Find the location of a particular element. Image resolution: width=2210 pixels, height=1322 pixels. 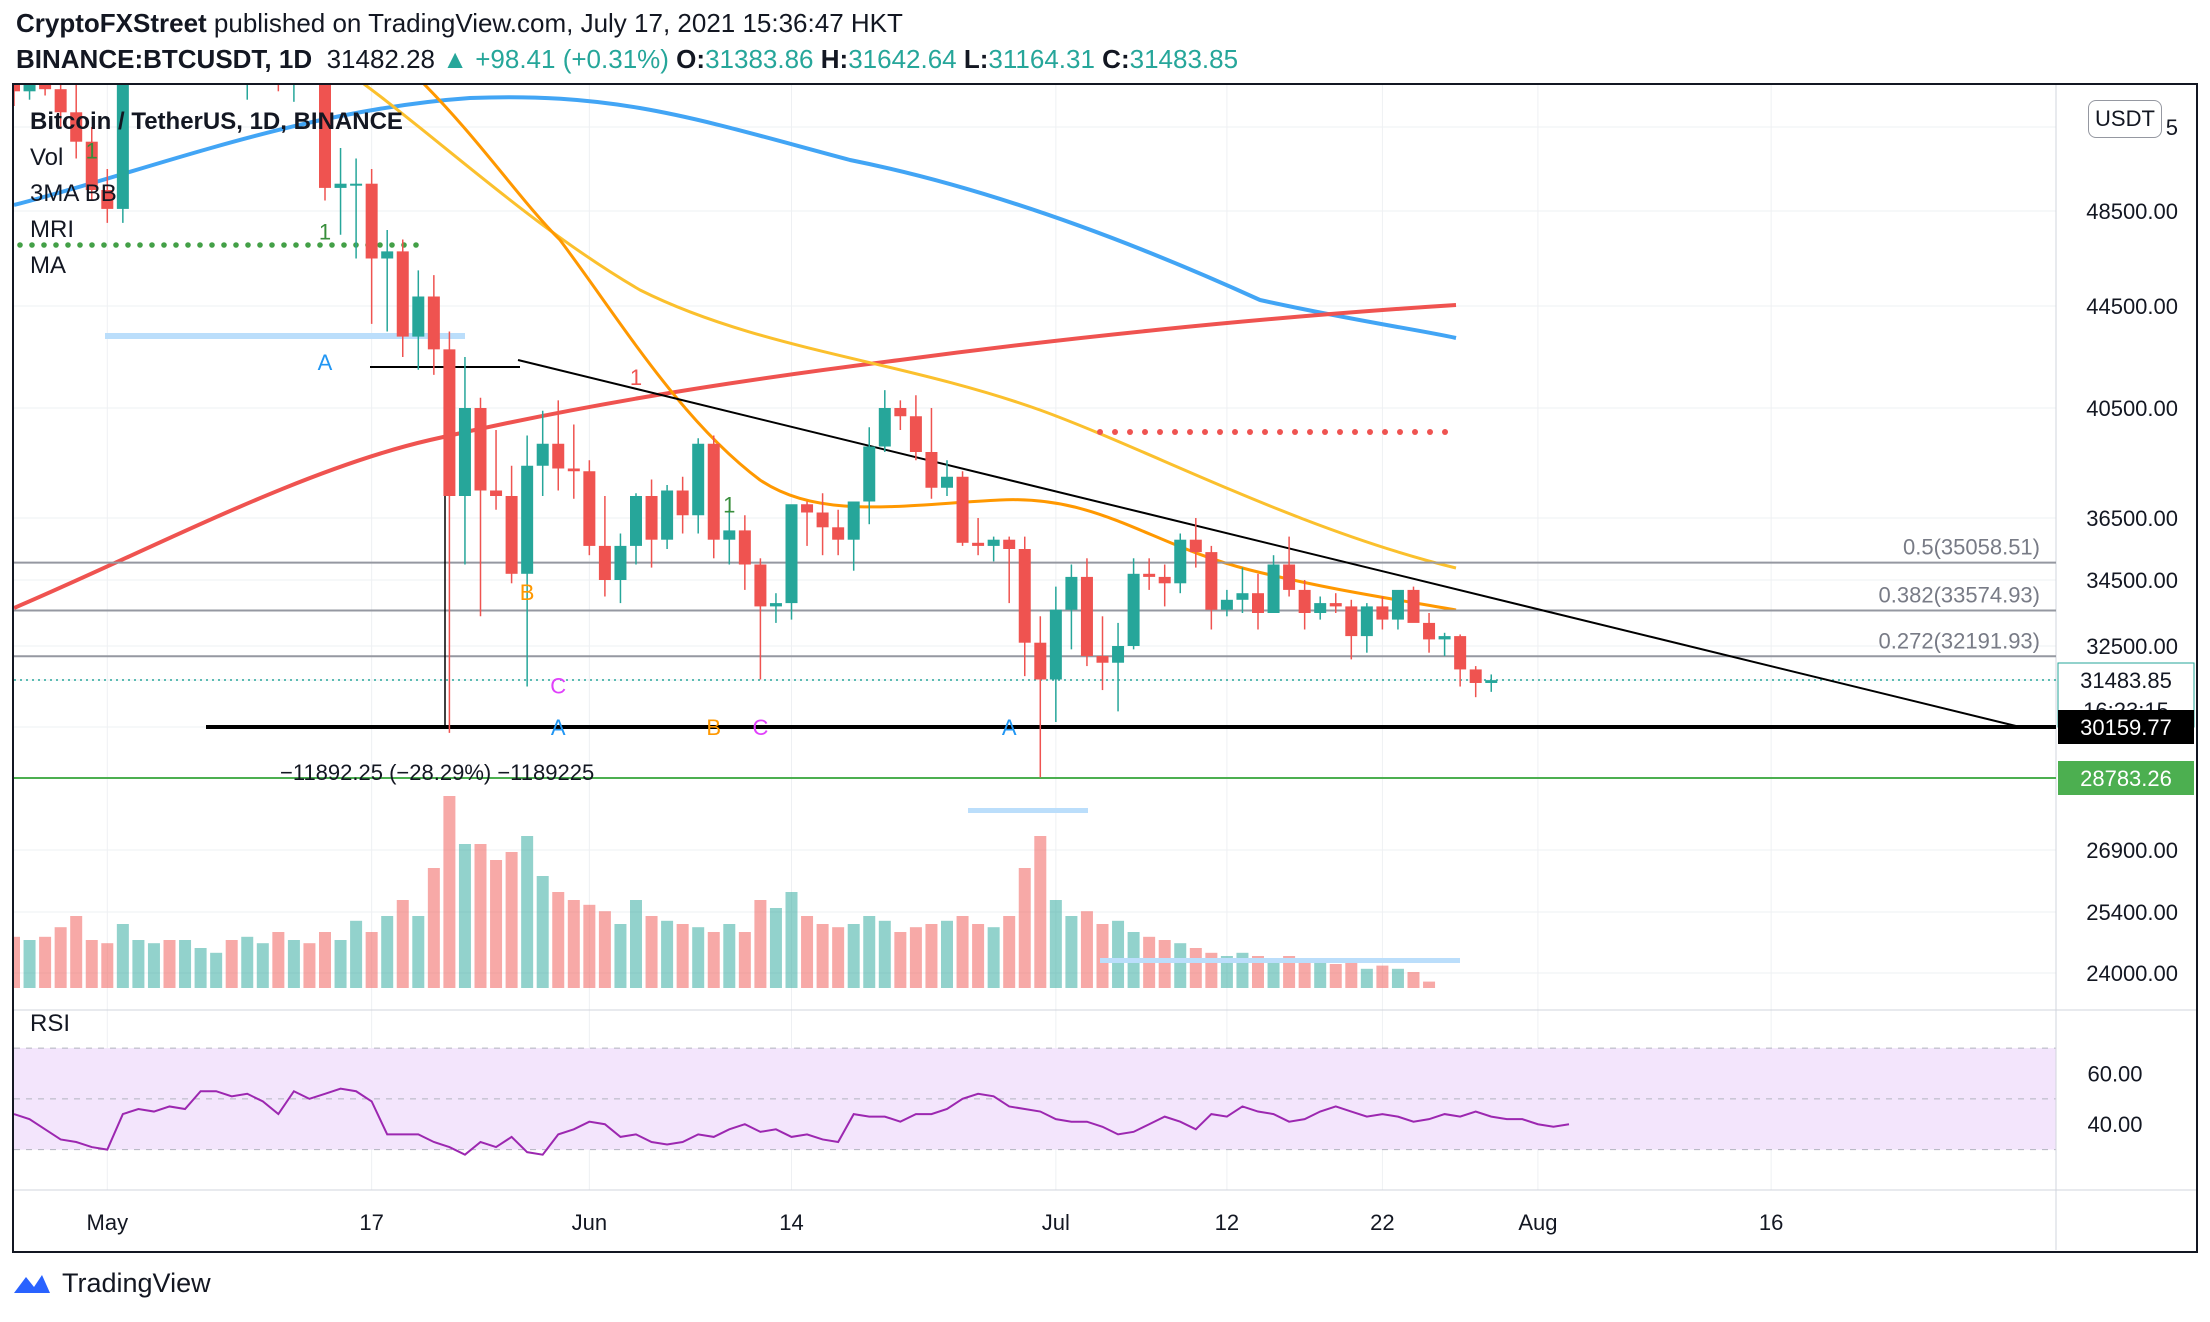

legend-title: Bitcoin / TetherUS, 1D, BINANCE is located at coordinates (216, 121).